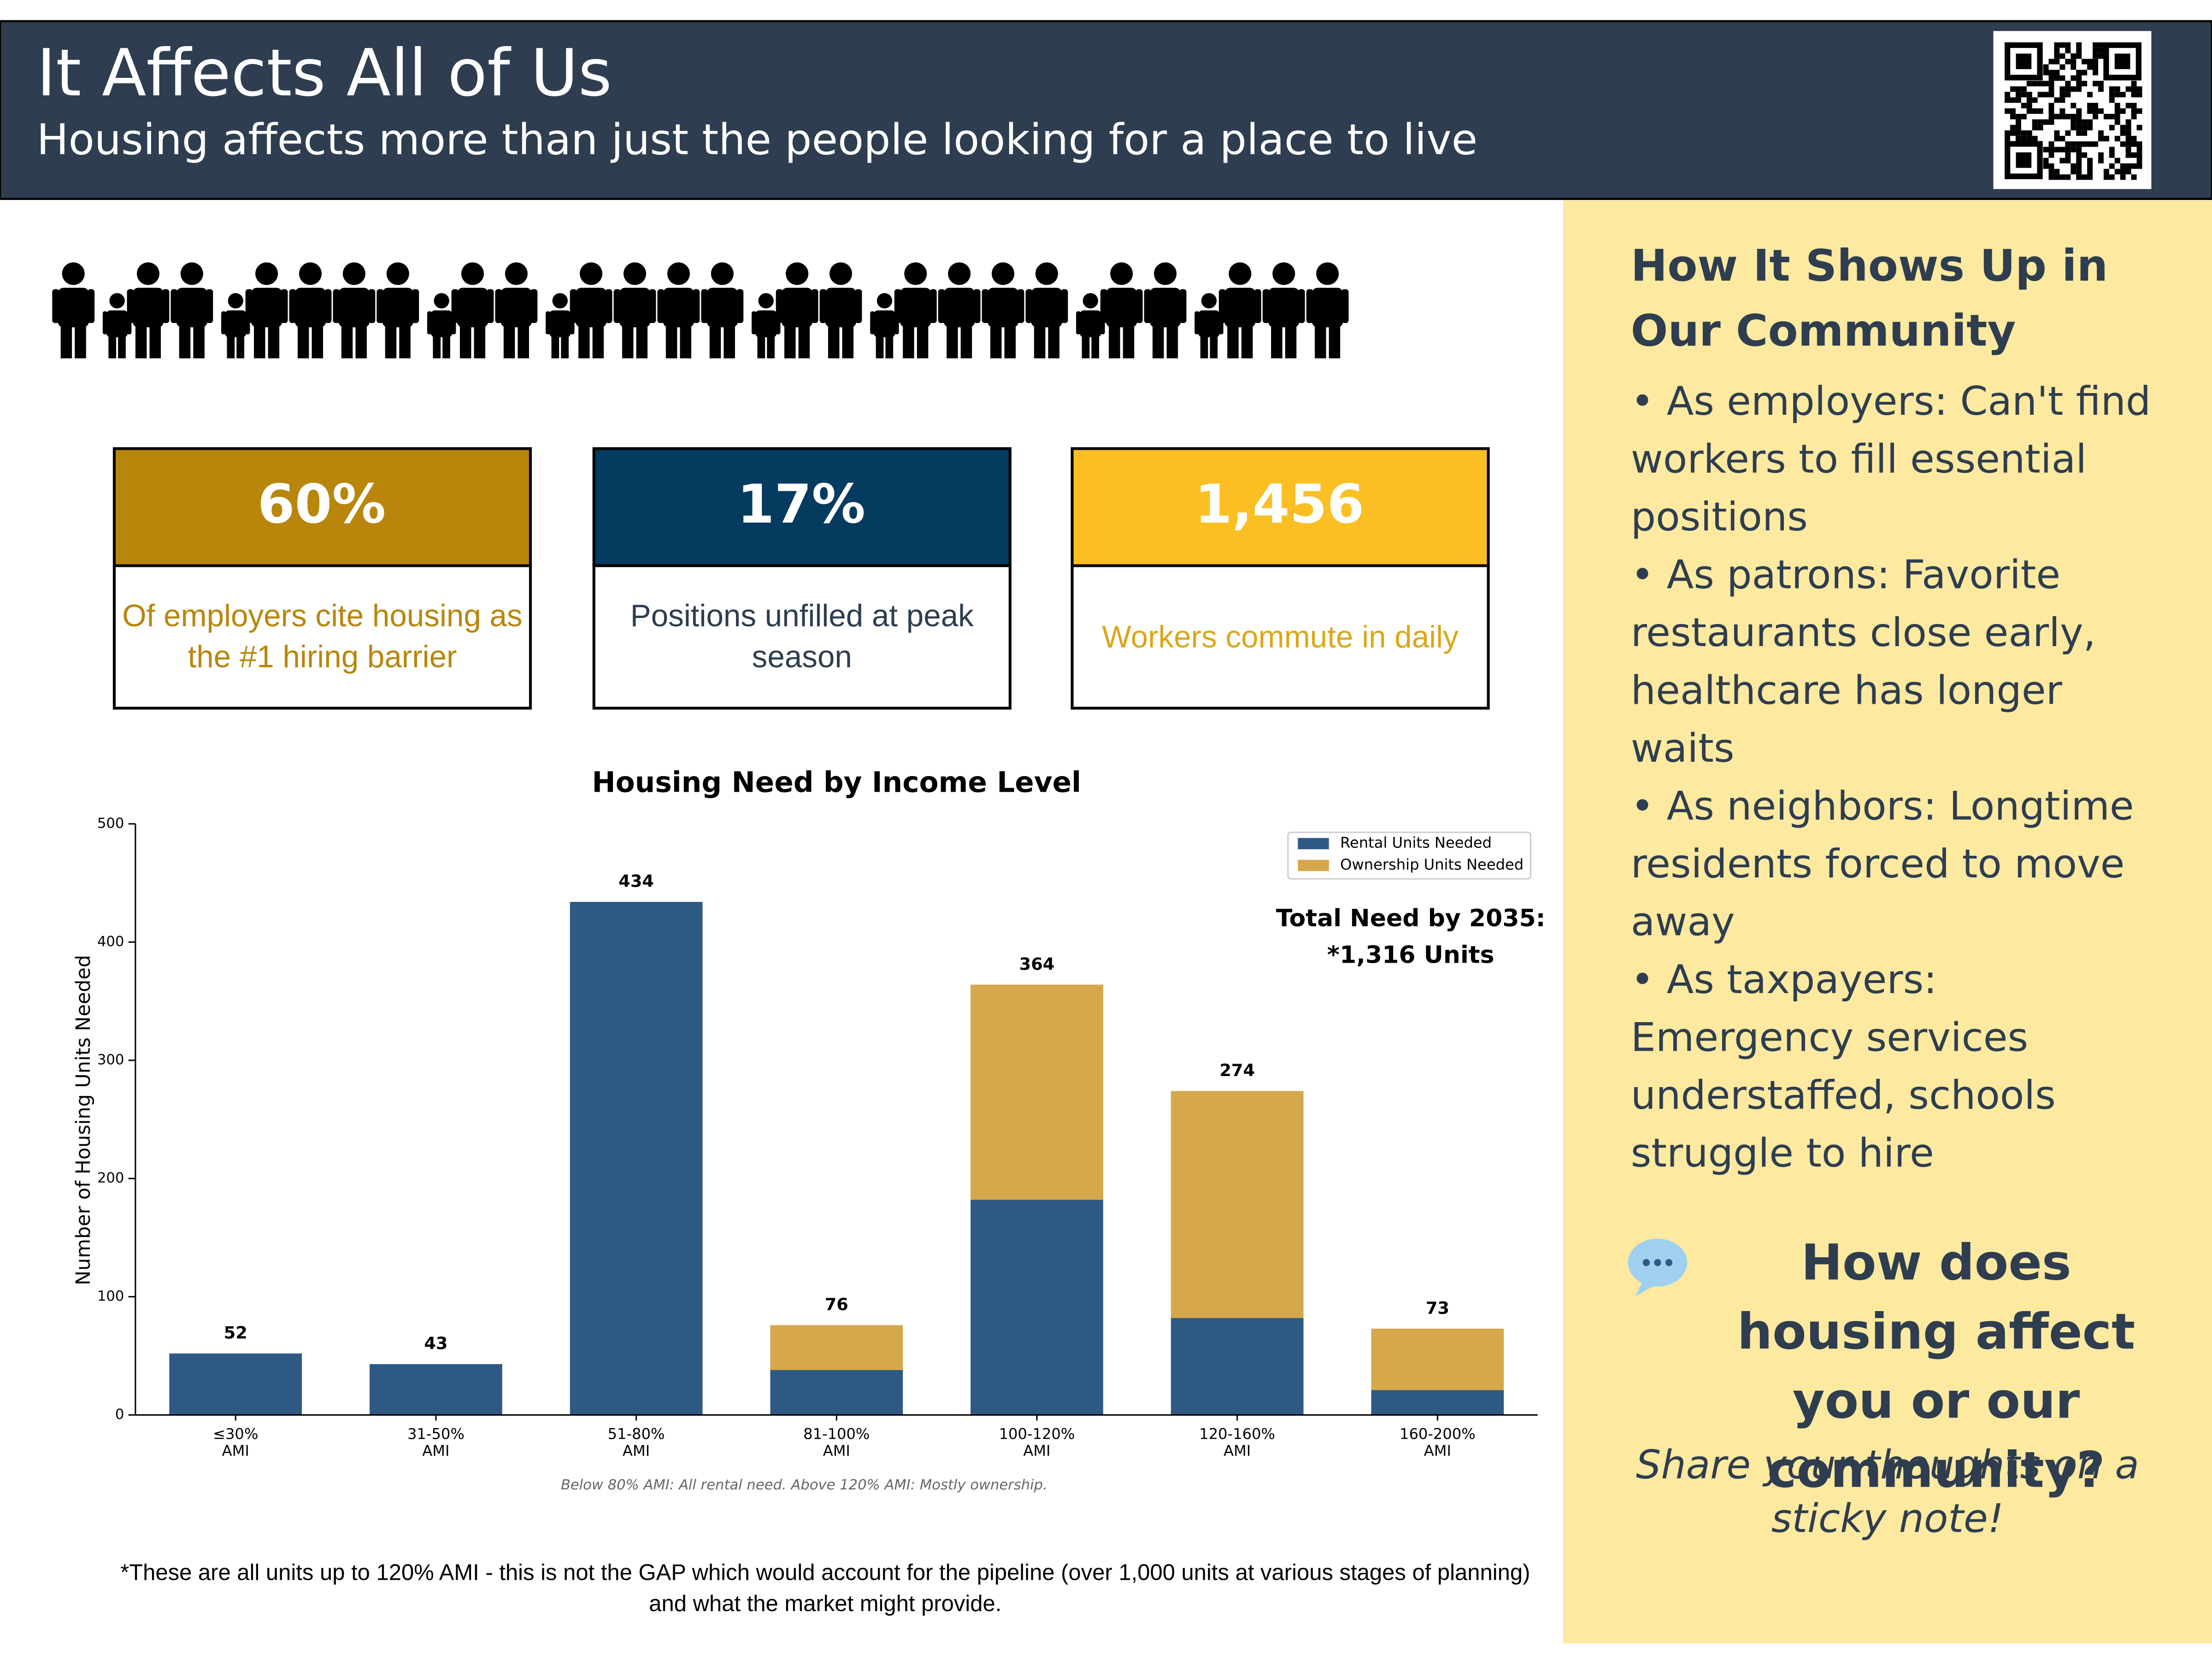  I want to click on people-row, so click(700, 310).